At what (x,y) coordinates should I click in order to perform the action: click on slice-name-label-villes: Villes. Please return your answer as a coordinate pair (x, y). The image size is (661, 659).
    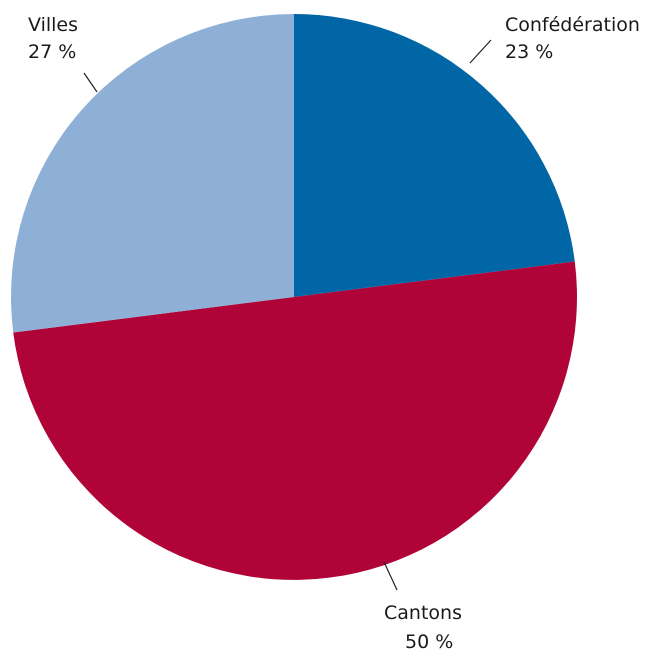
    Looking at the image, I should click on (53, 25).